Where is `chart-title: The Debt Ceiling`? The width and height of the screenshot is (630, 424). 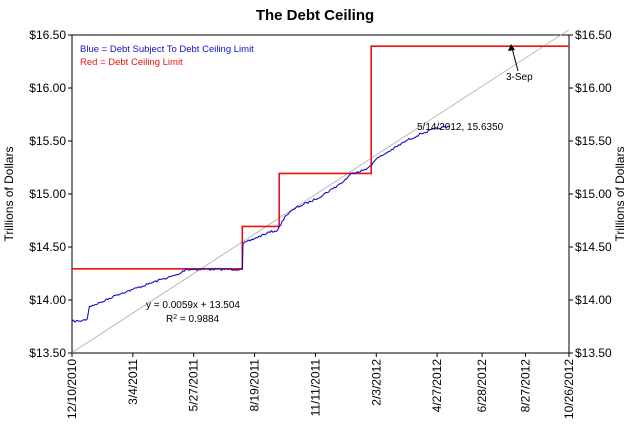 chart-title: The Debt Ceiling is located at coordinates (315, 15).